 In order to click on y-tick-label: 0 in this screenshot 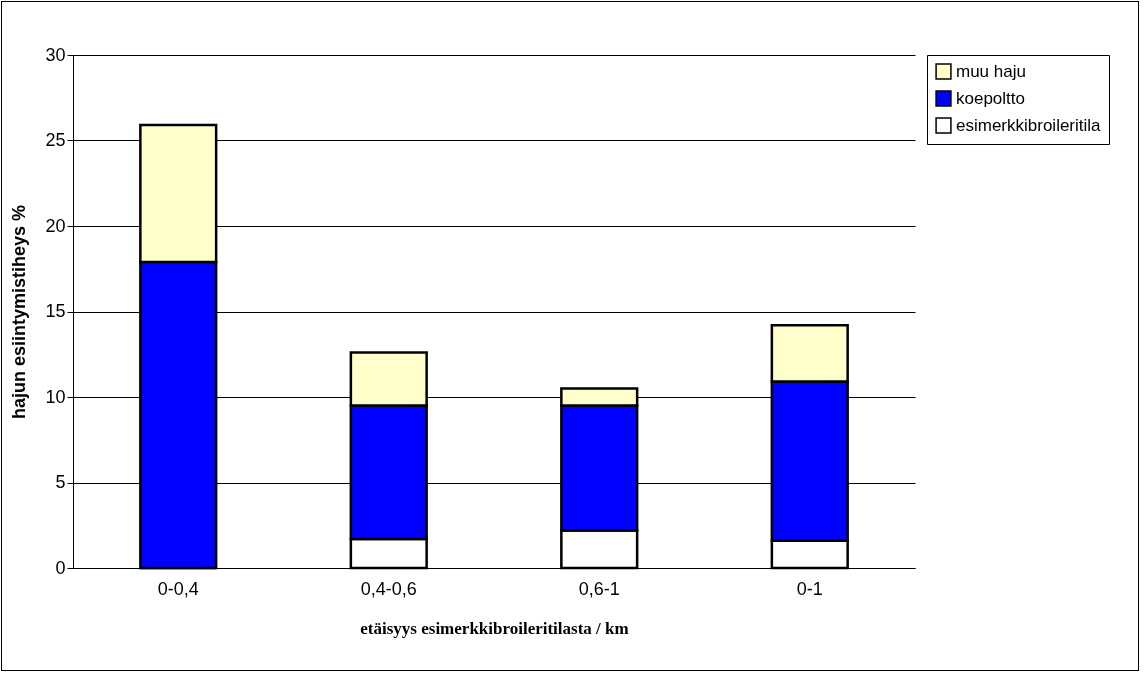, I will do `click(60, 567)`.